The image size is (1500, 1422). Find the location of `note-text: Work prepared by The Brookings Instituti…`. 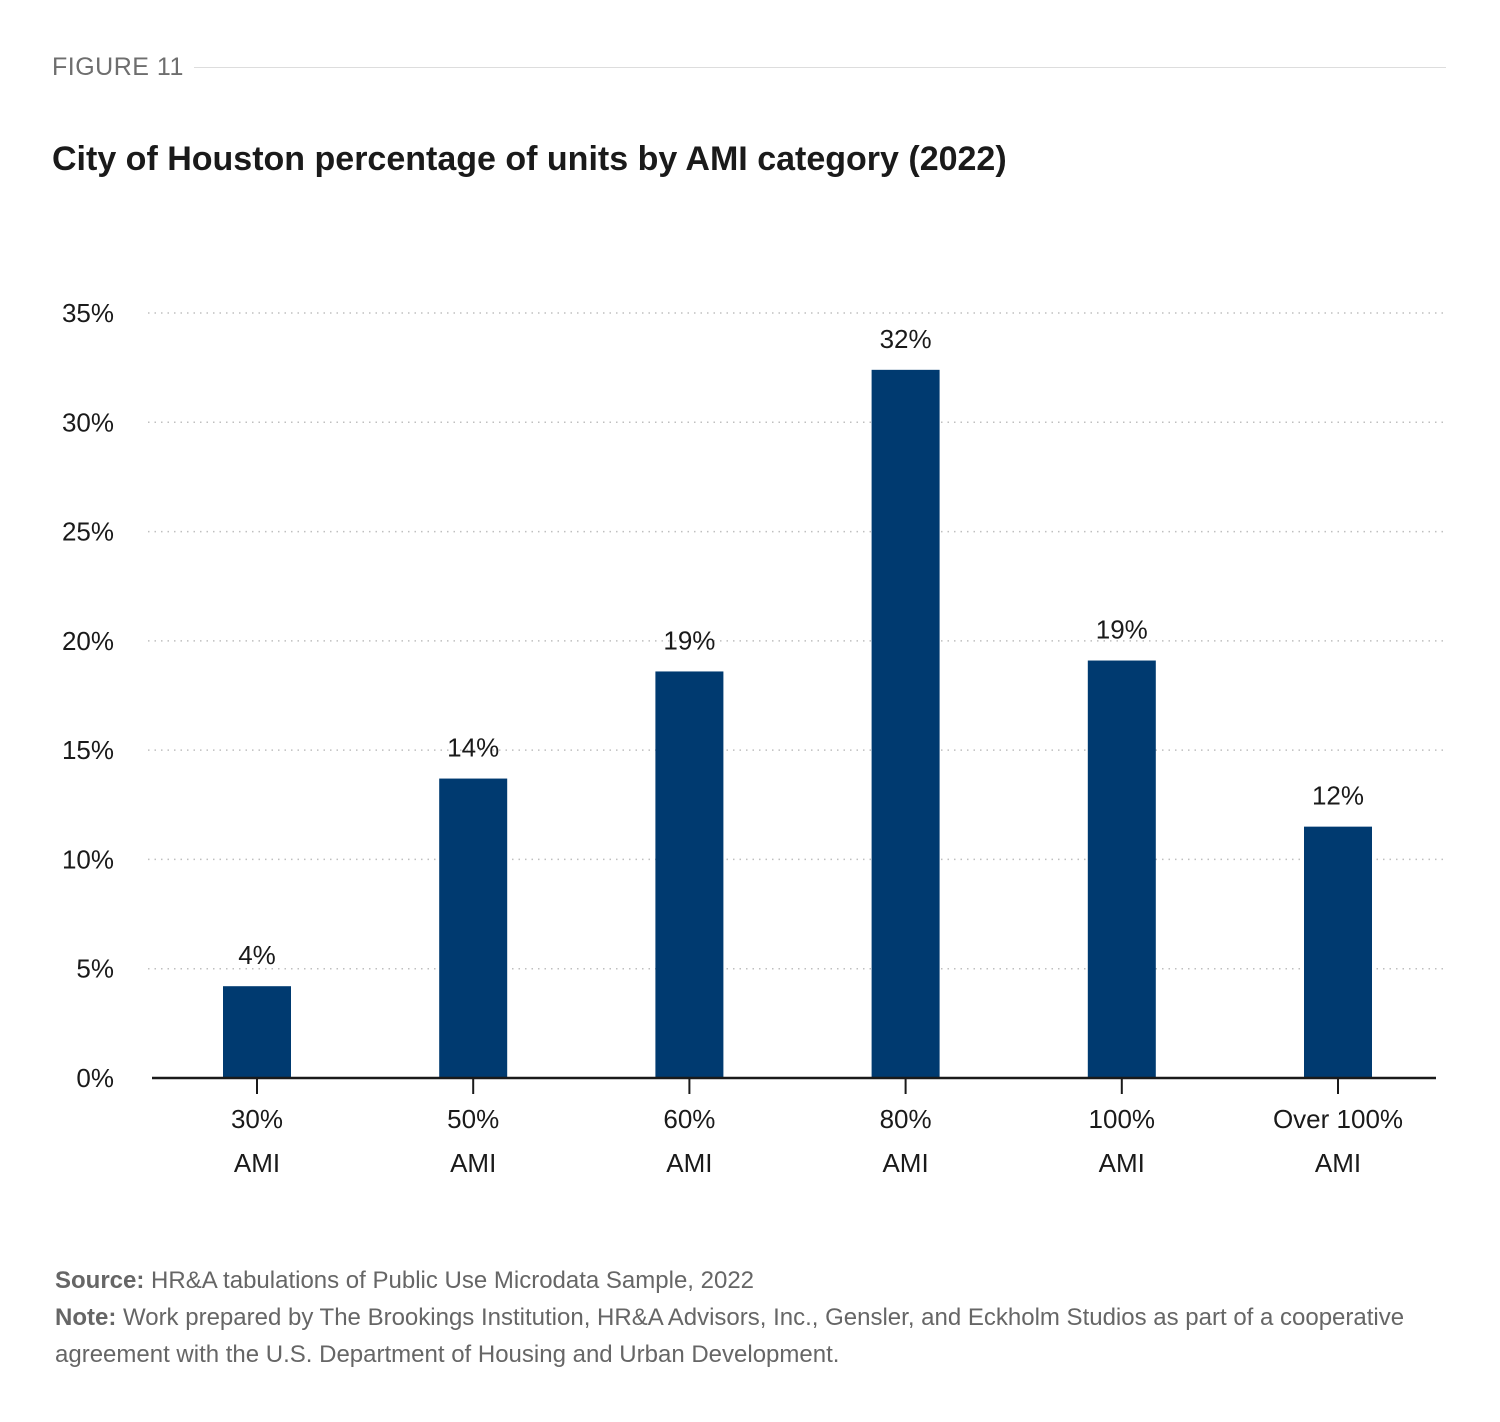

note-text: Work prepared by The Brookings Instituti… is located at coordinates (730, 1336).